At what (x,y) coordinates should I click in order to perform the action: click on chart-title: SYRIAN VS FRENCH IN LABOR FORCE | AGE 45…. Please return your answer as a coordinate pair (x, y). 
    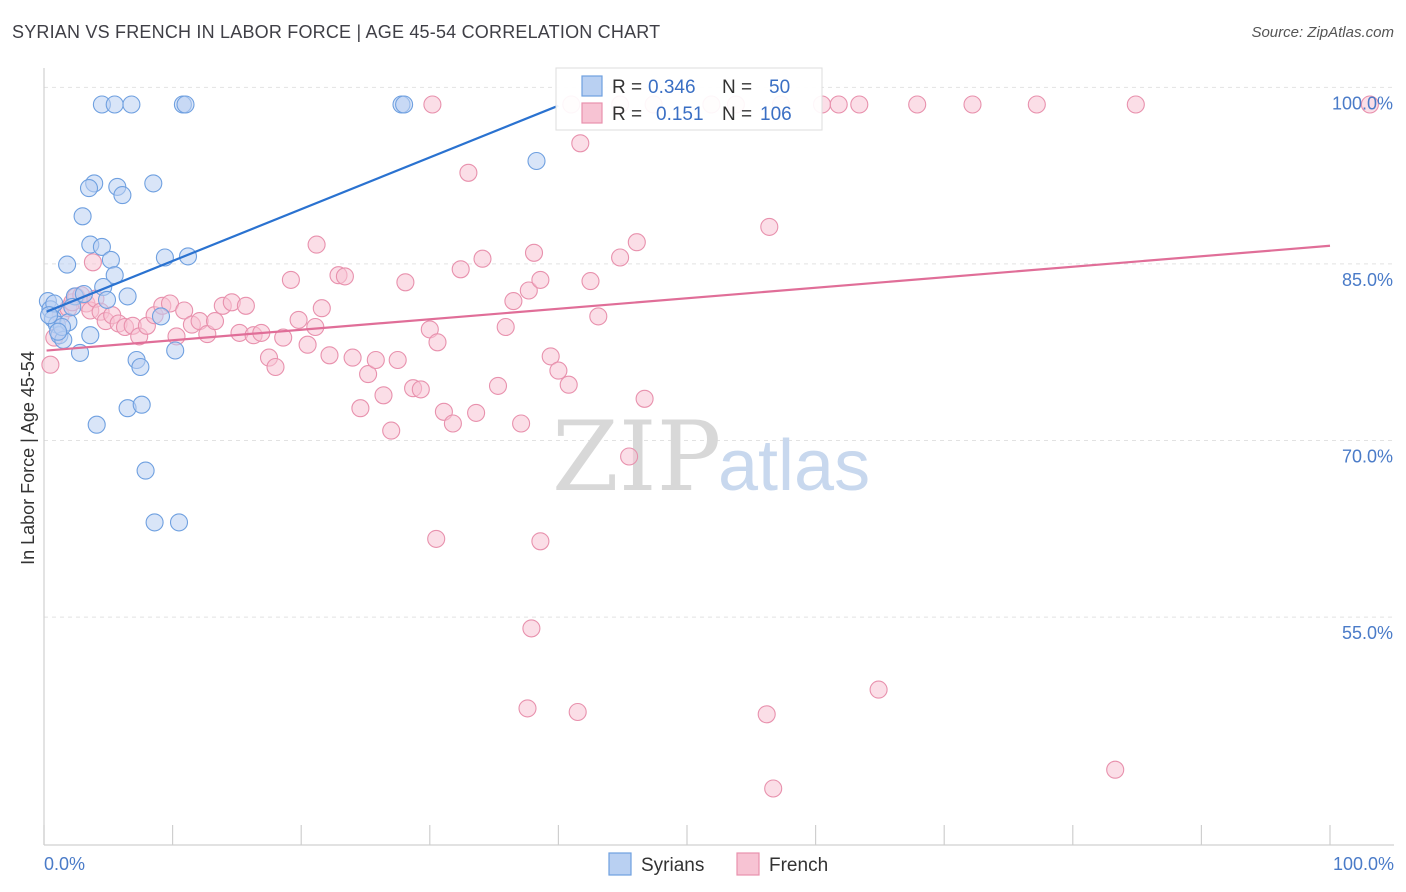
    Looking at the image, I should click on (336, 32).